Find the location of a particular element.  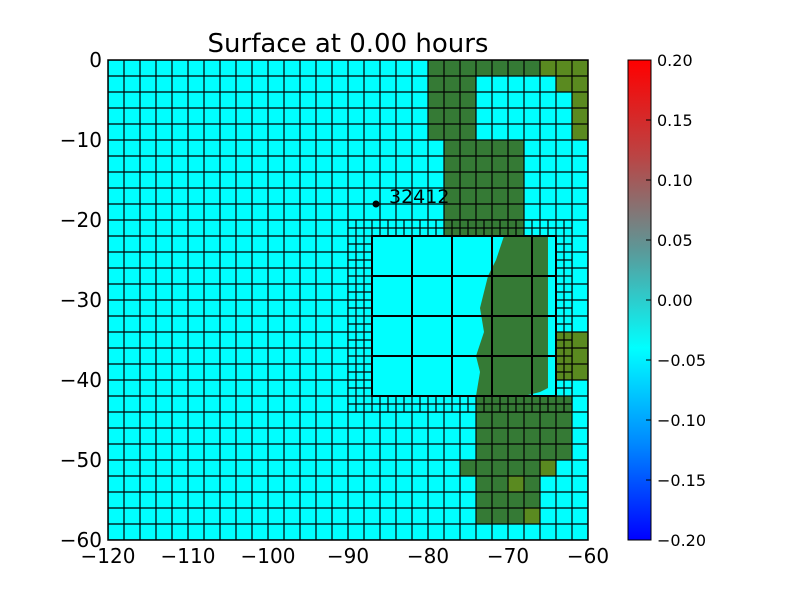

station-marker is located at coordinates (376, 204).